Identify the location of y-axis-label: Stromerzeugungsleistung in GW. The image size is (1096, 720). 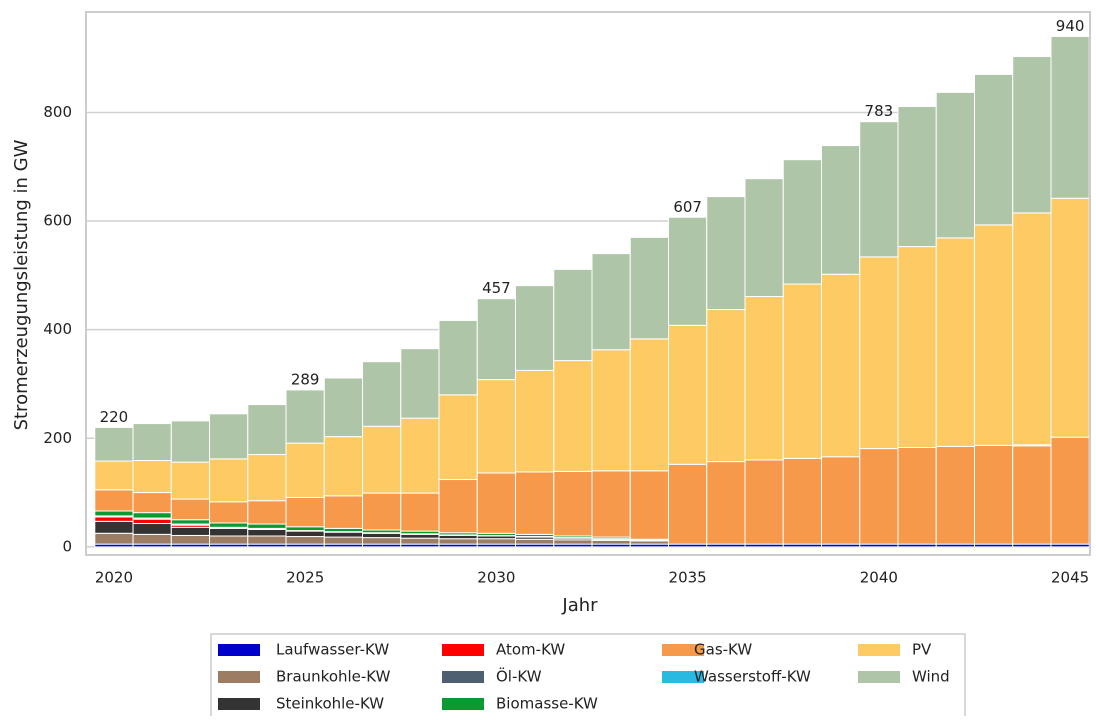
(21, 284).